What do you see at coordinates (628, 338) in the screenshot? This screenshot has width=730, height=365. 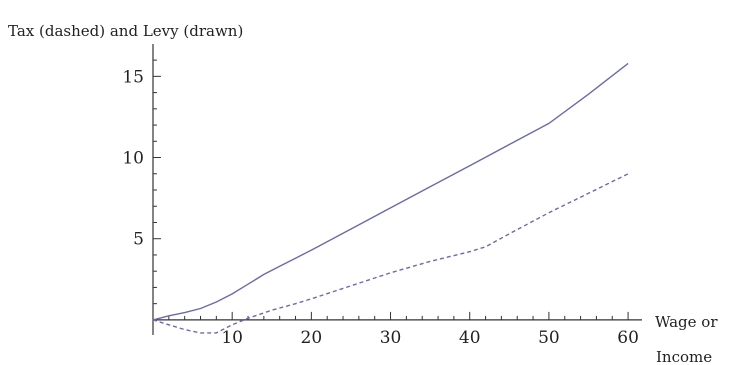 I see `x-tick-label: 60` at bounding box center [628, 338].